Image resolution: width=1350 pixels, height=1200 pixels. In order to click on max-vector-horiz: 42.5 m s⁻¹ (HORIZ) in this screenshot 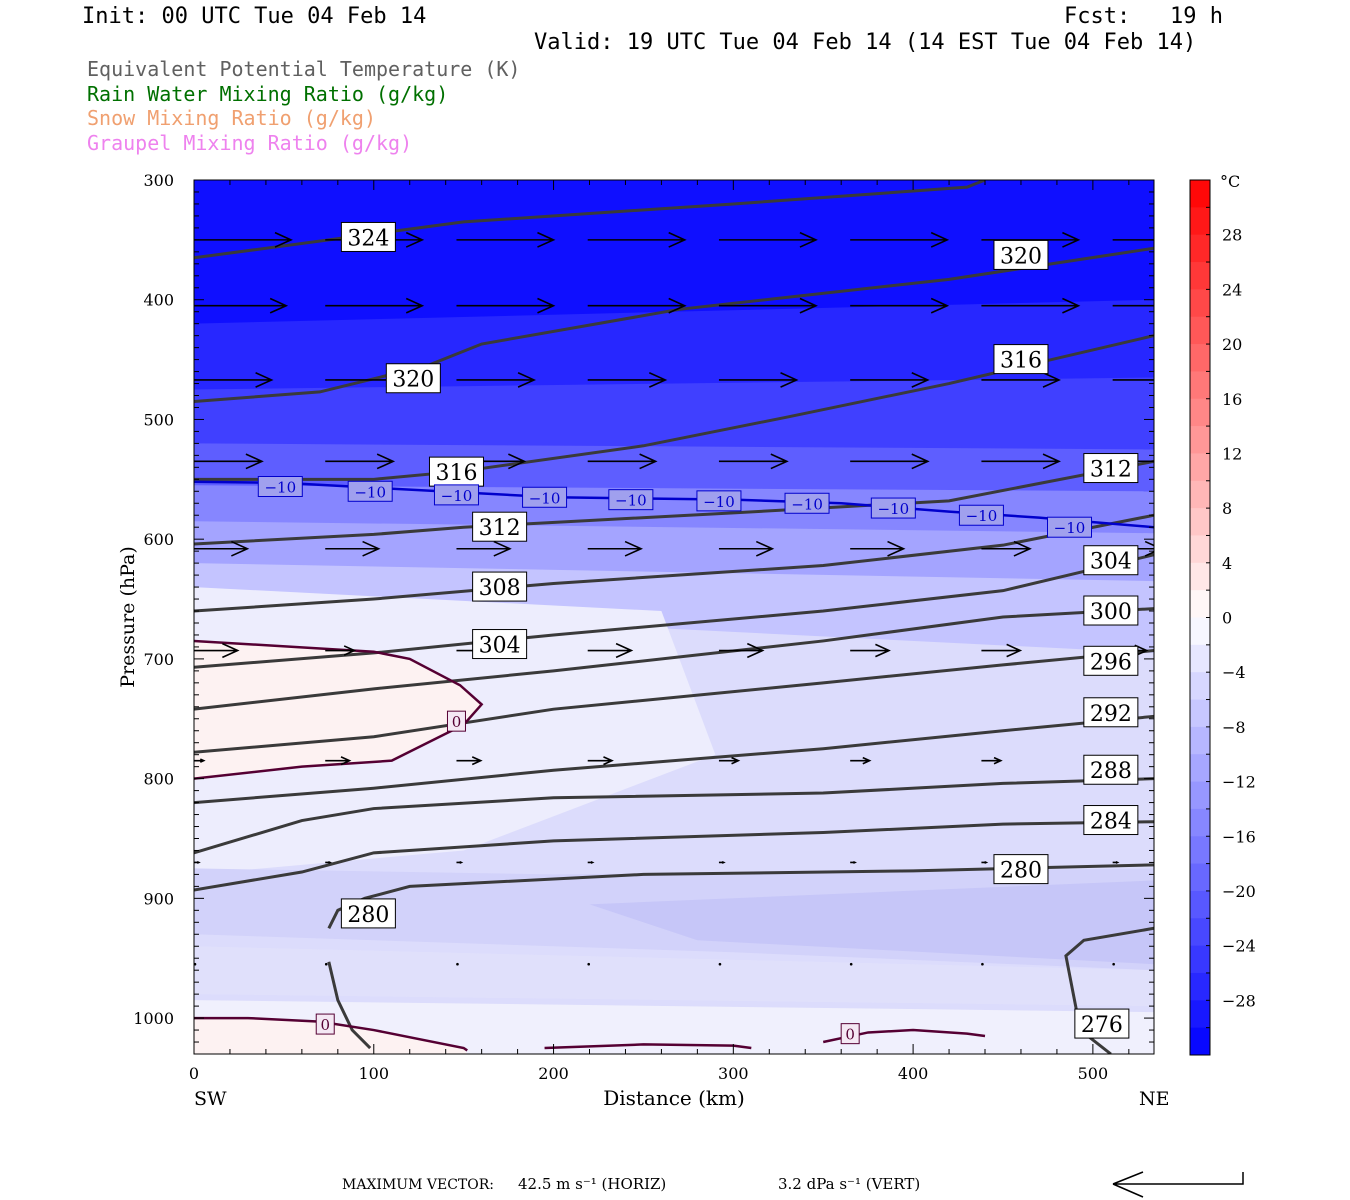, I will do `click(592, 1184)`.